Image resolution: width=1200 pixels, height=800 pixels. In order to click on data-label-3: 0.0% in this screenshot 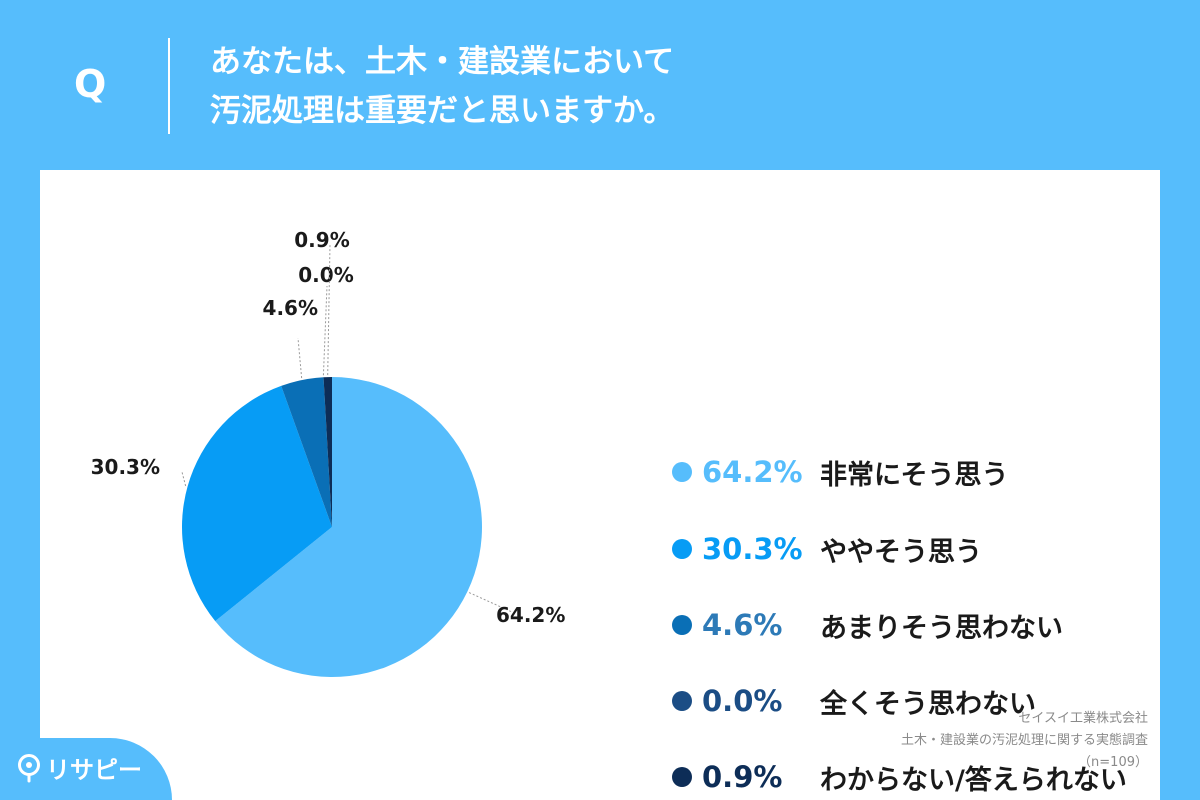, I will do `click(325, 275)`.